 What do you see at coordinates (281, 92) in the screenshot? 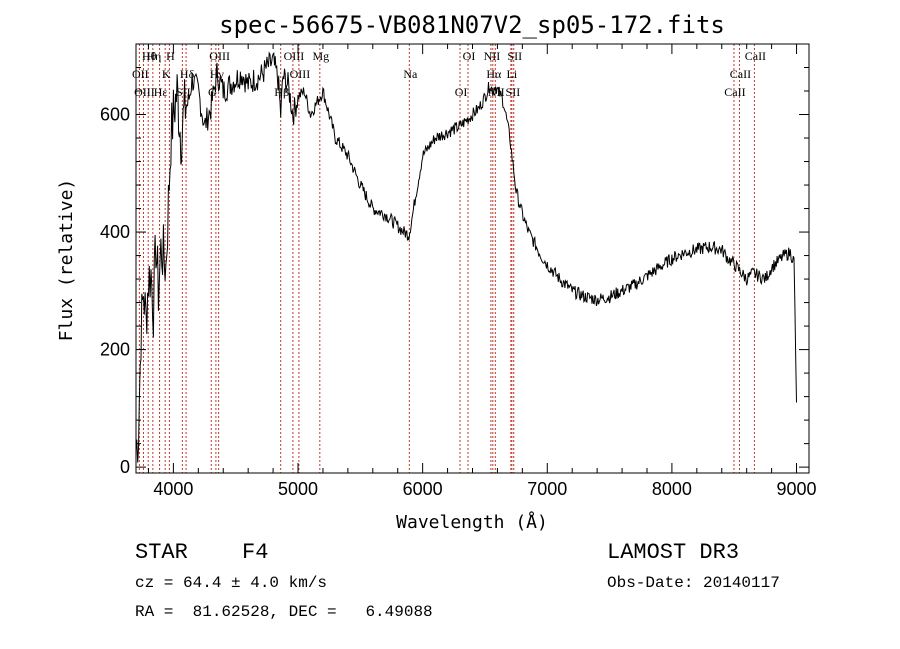
I see `spectral-line-label: Hβ` at bounding box center [281, 92].